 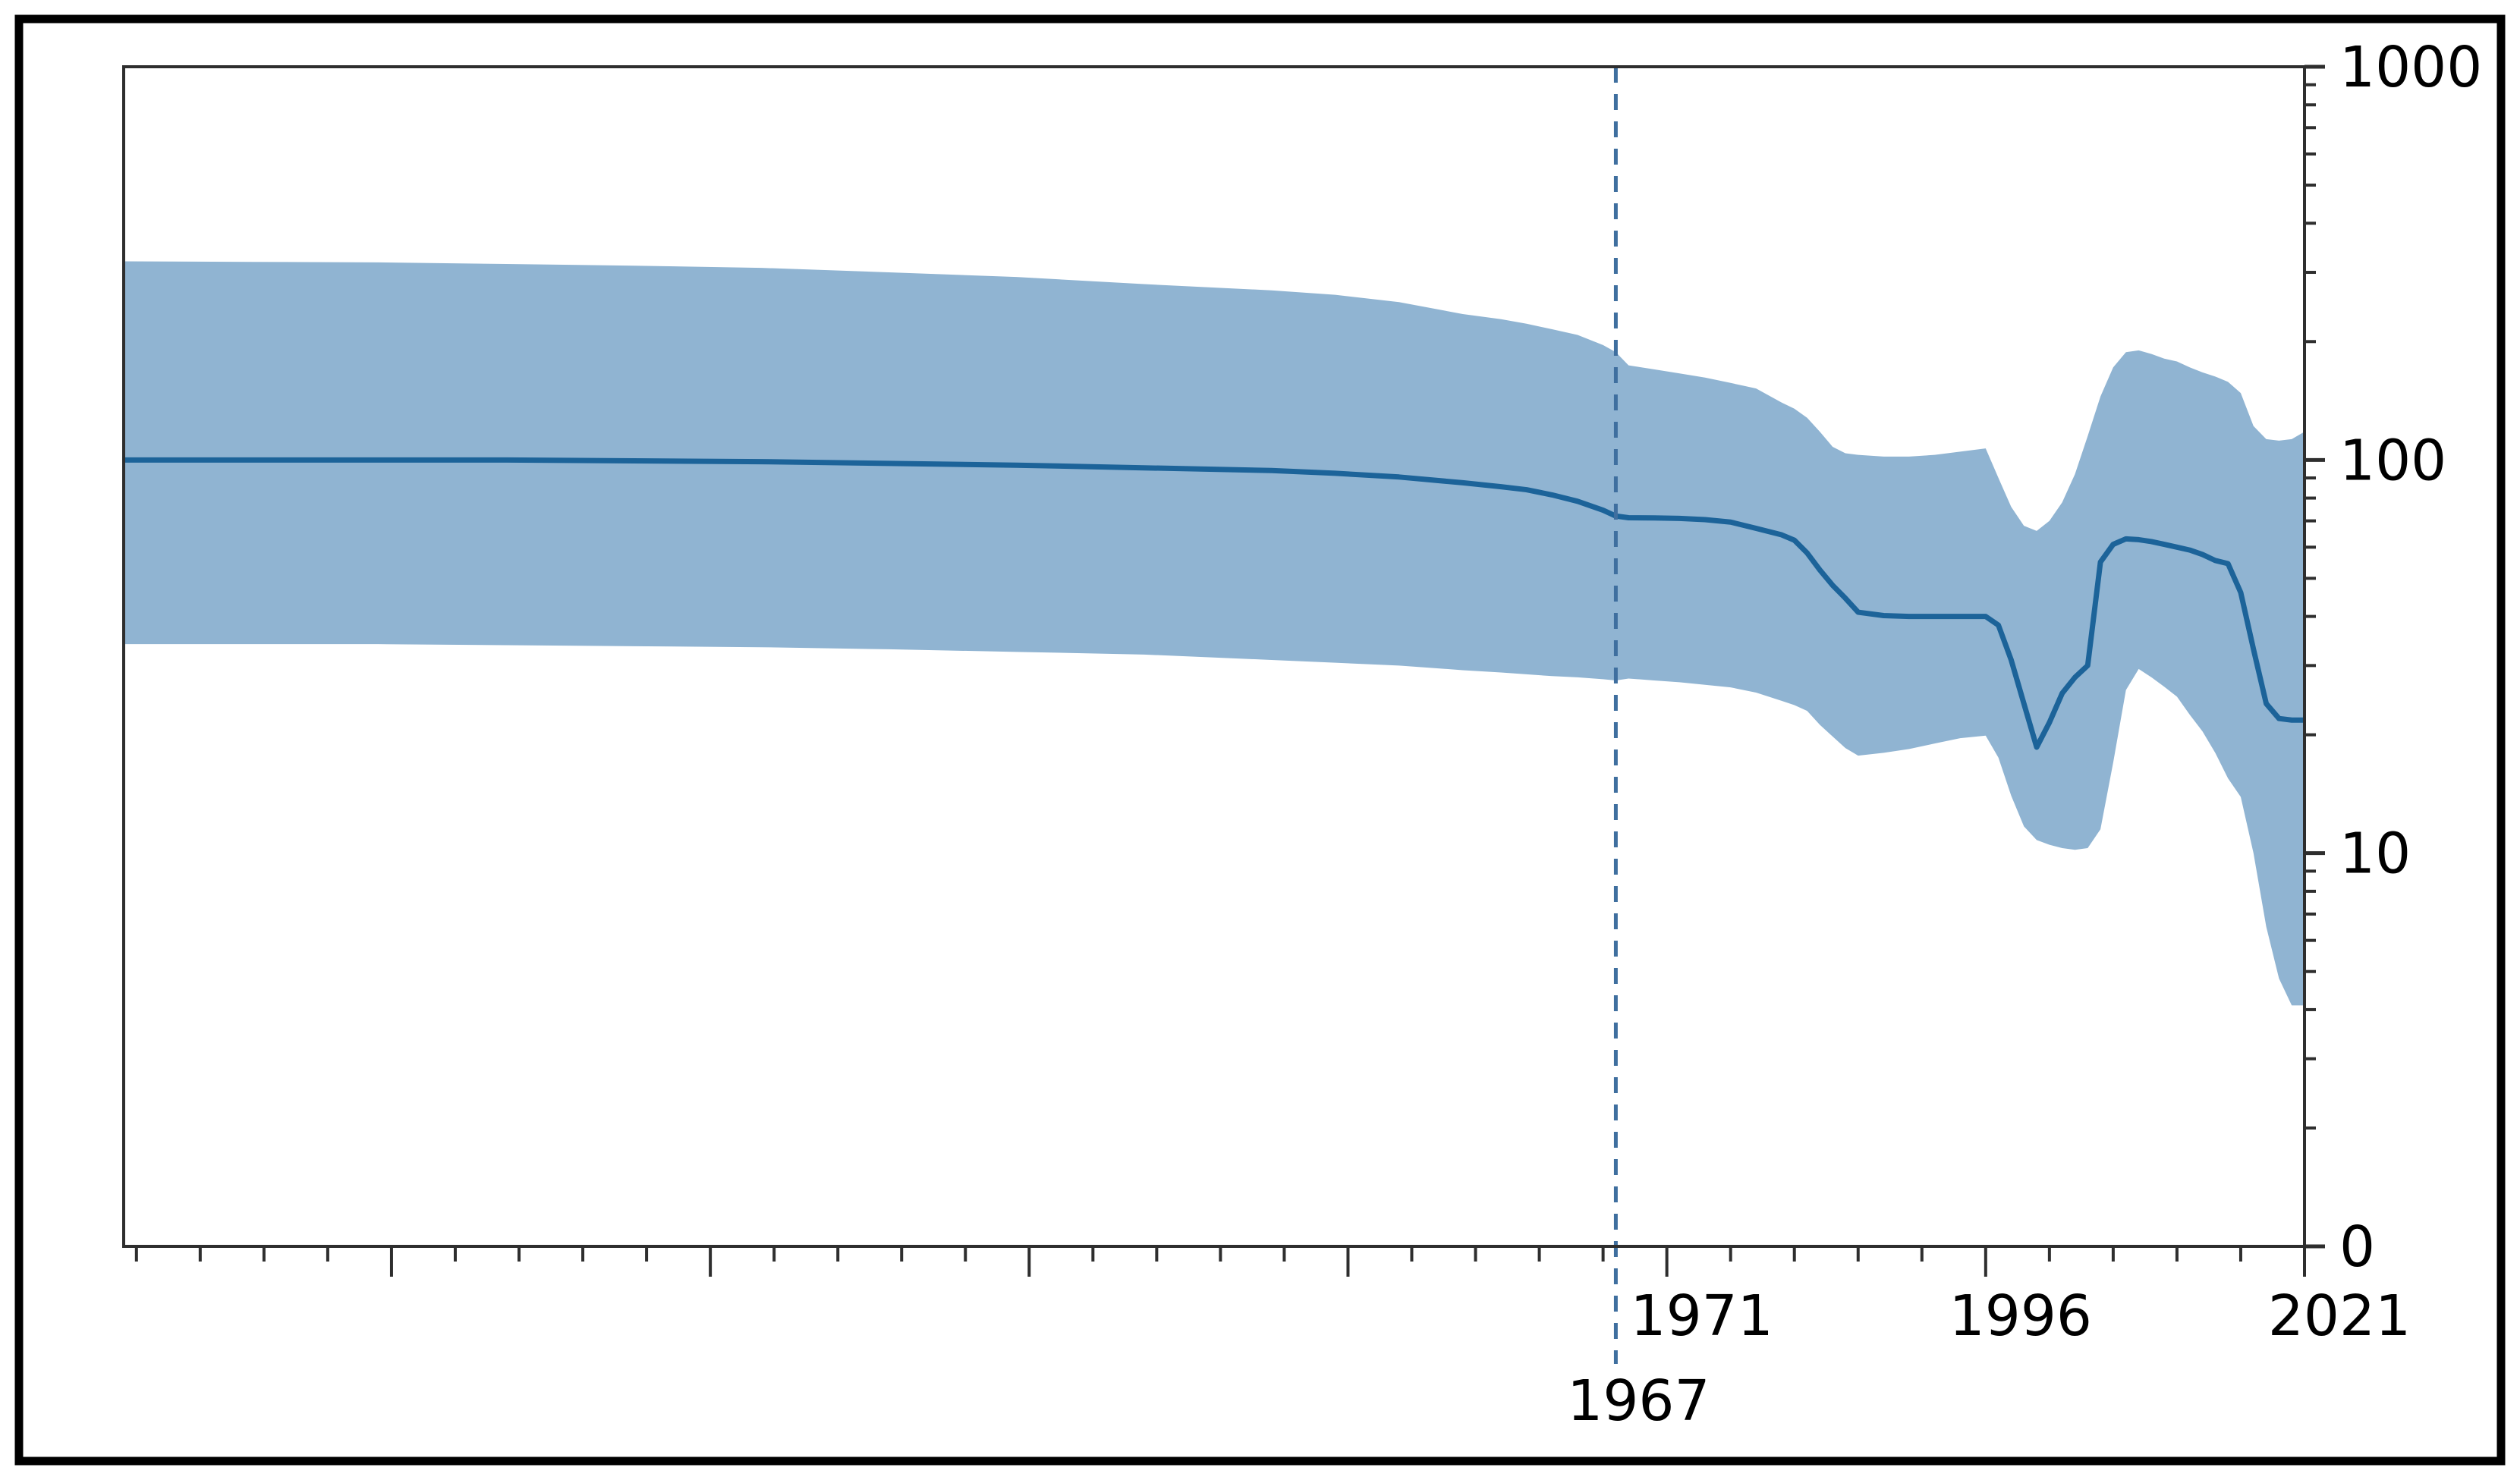 I want to click on x-tick-label: 1996, so click(x=2020, y=1316).